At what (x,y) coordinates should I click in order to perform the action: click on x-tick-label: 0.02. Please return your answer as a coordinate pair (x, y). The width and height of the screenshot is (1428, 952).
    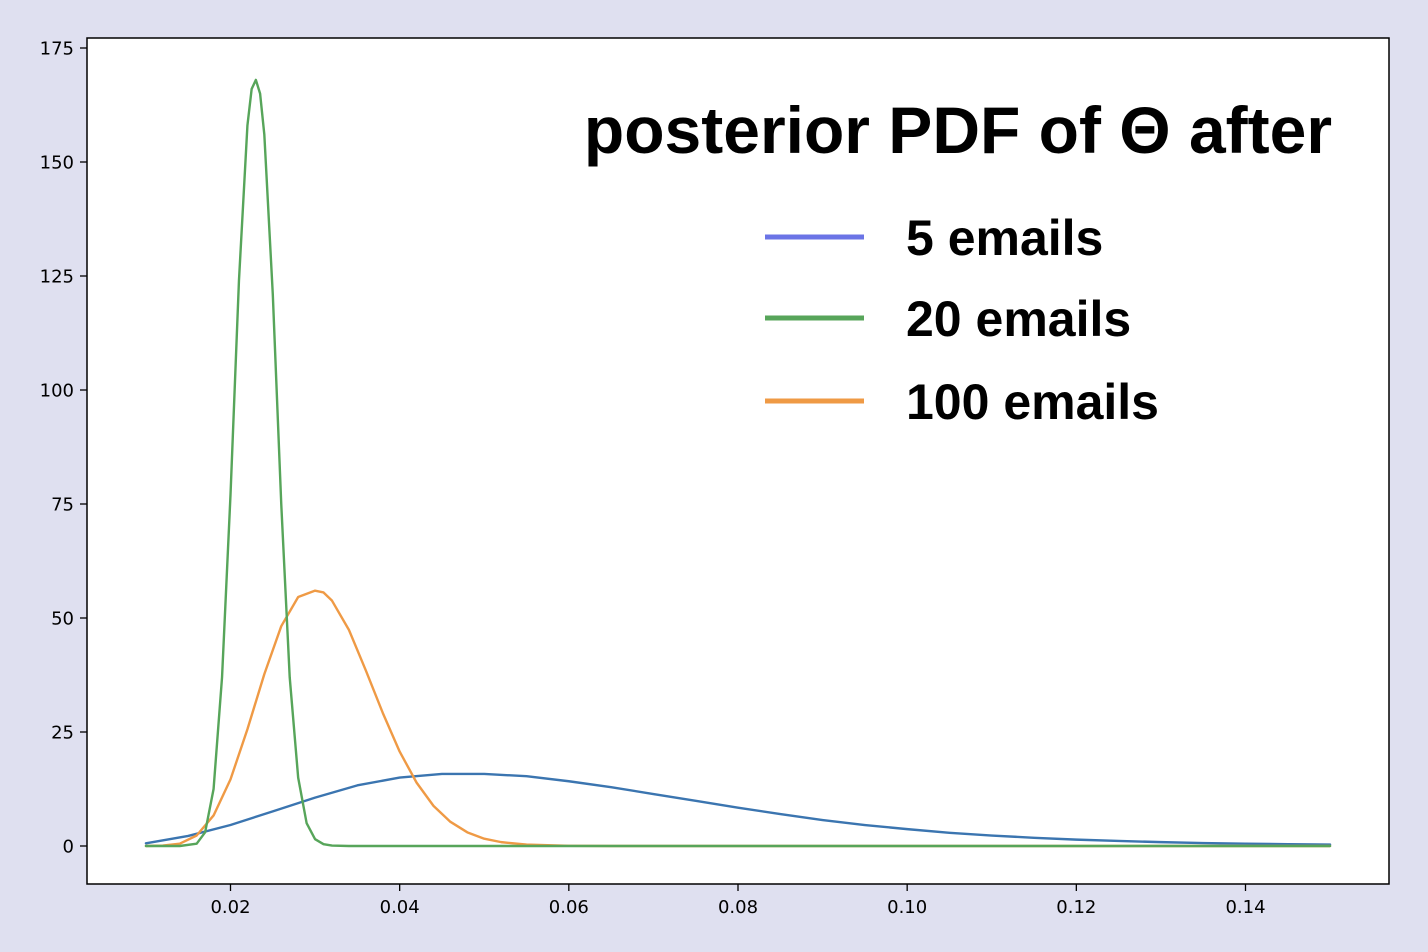
    Looking at the image, I should click on (230, 907).